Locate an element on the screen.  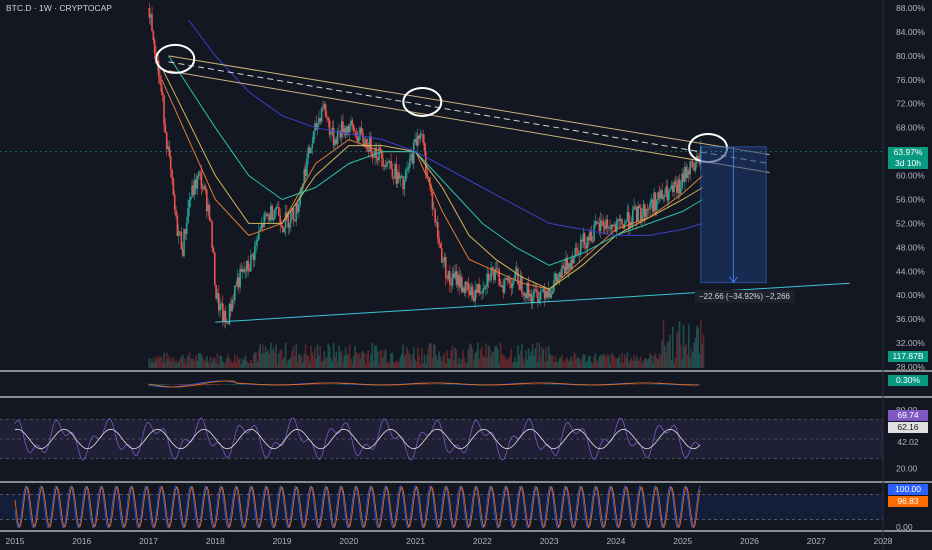
time-tick-label: 2016 is located at coordinates (81, 541).